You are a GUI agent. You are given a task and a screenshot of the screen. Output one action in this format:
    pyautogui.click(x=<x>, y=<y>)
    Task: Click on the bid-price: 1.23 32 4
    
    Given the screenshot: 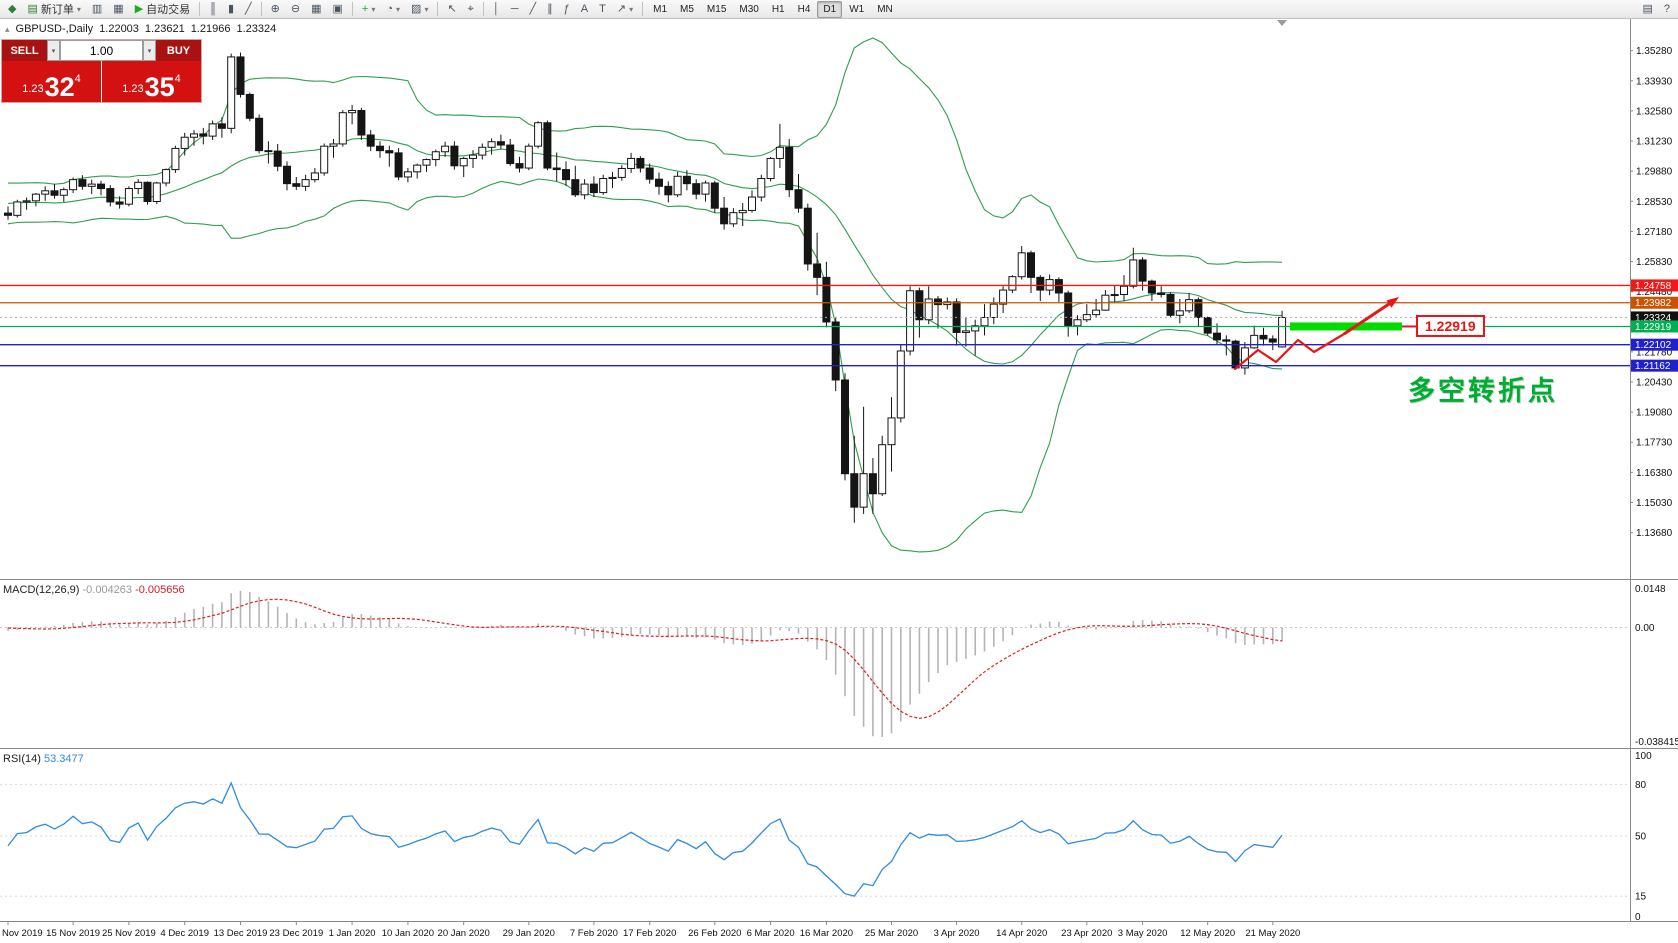 What is the action you would take?
    pyautogui.click(x=51, y=81)
    